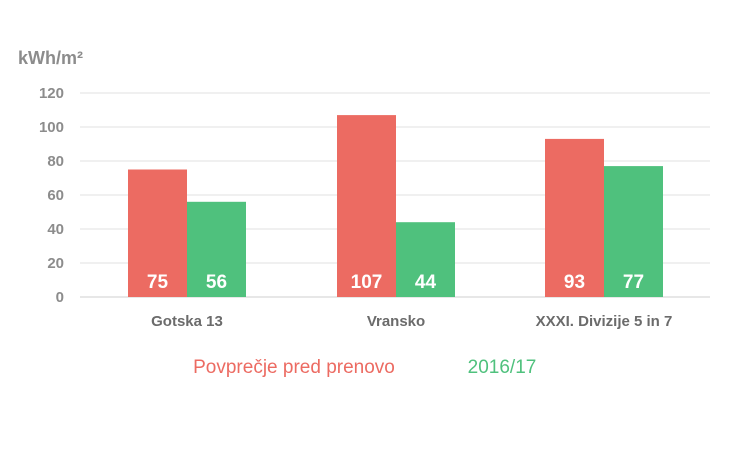 The image size is (756, 453). I want to click on data-label: 56, so click(216, 282).